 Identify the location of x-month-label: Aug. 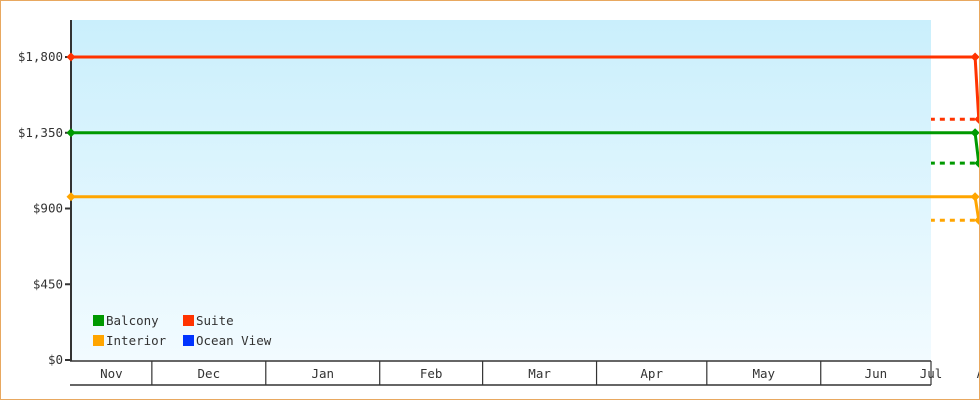
(978, 373).